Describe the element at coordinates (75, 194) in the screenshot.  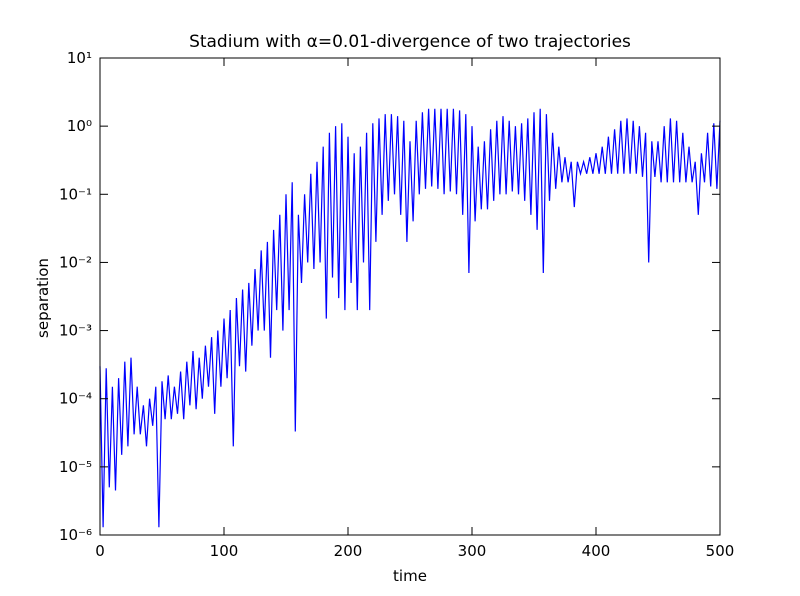
I see `y-tick-label: 10⁻¹` at that location.